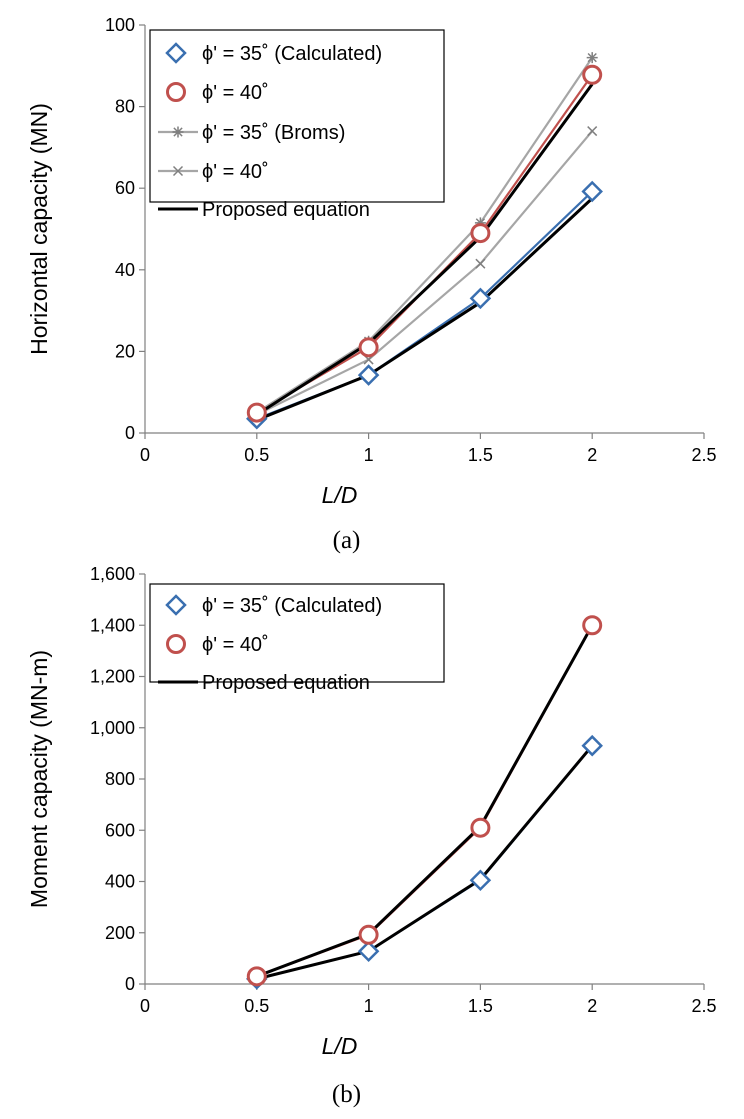  Describe the element at coordinates (120, 779) in the screenshot. I see `y-tick-label: 800` at that location.